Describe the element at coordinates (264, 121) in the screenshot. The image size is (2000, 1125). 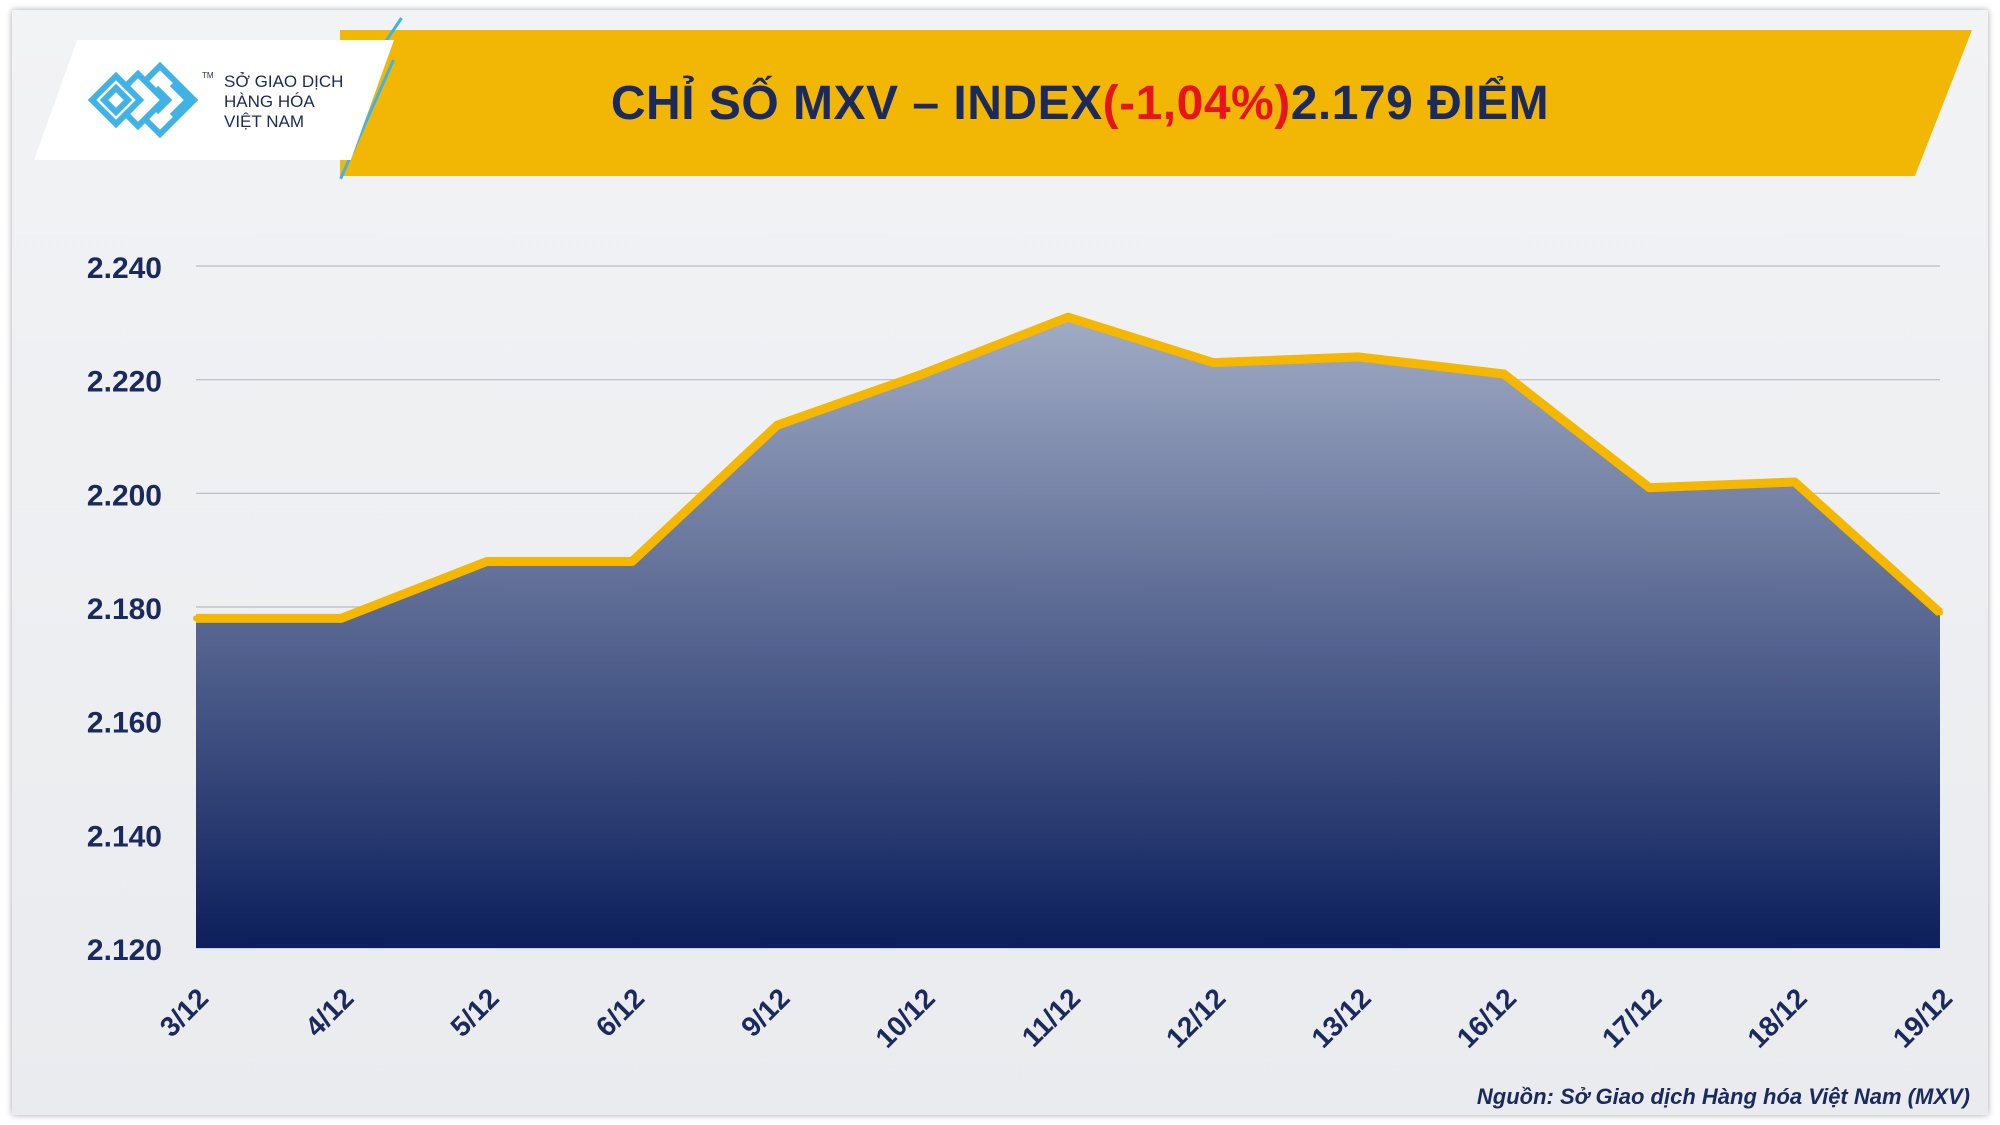
I see `logo-line-3: VIỆT NAM` at that location.